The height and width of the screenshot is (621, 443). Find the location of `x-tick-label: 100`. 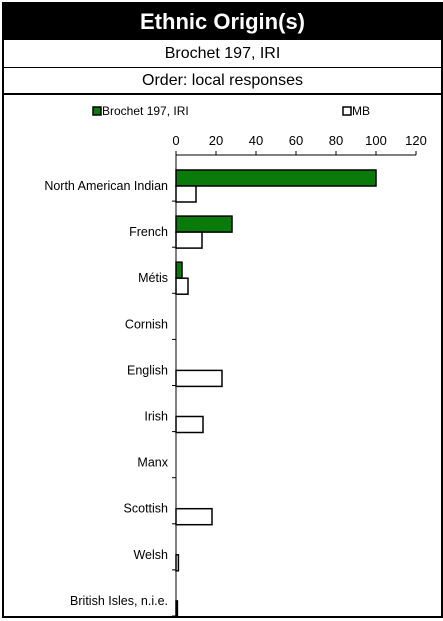

x-tick-label: 100 is located at coordinates (376, 140).